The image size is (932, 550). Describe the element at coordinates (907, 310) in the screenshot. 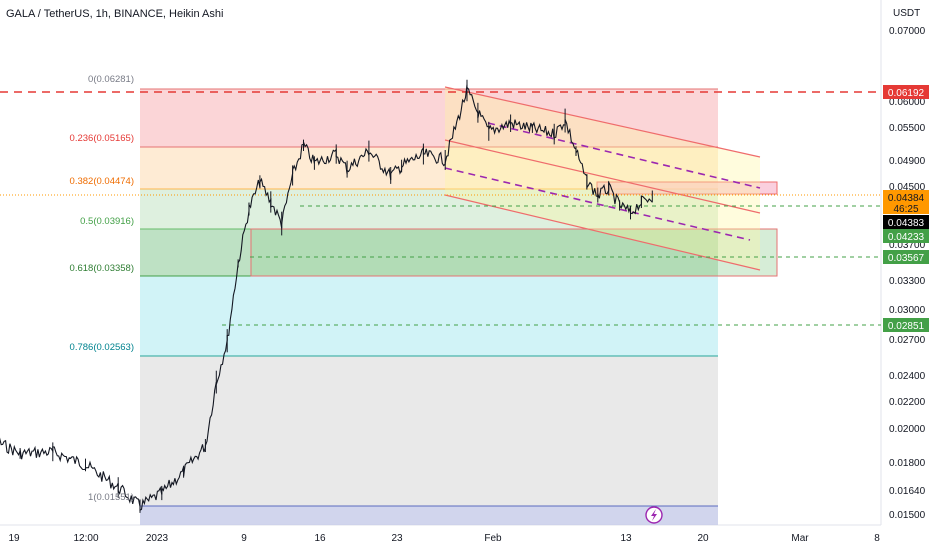

I see `price-tick: 0.03000` at that location.